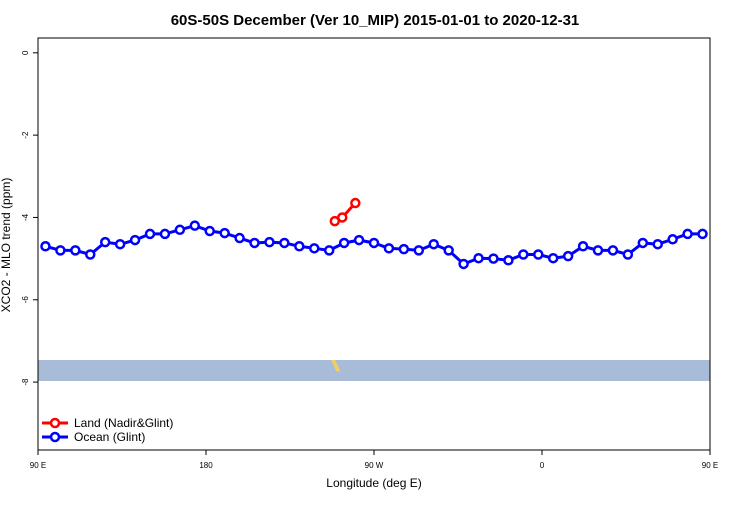 The image size is (750, 505). I want to click on y-tick-label: 0, so click(25, 52).